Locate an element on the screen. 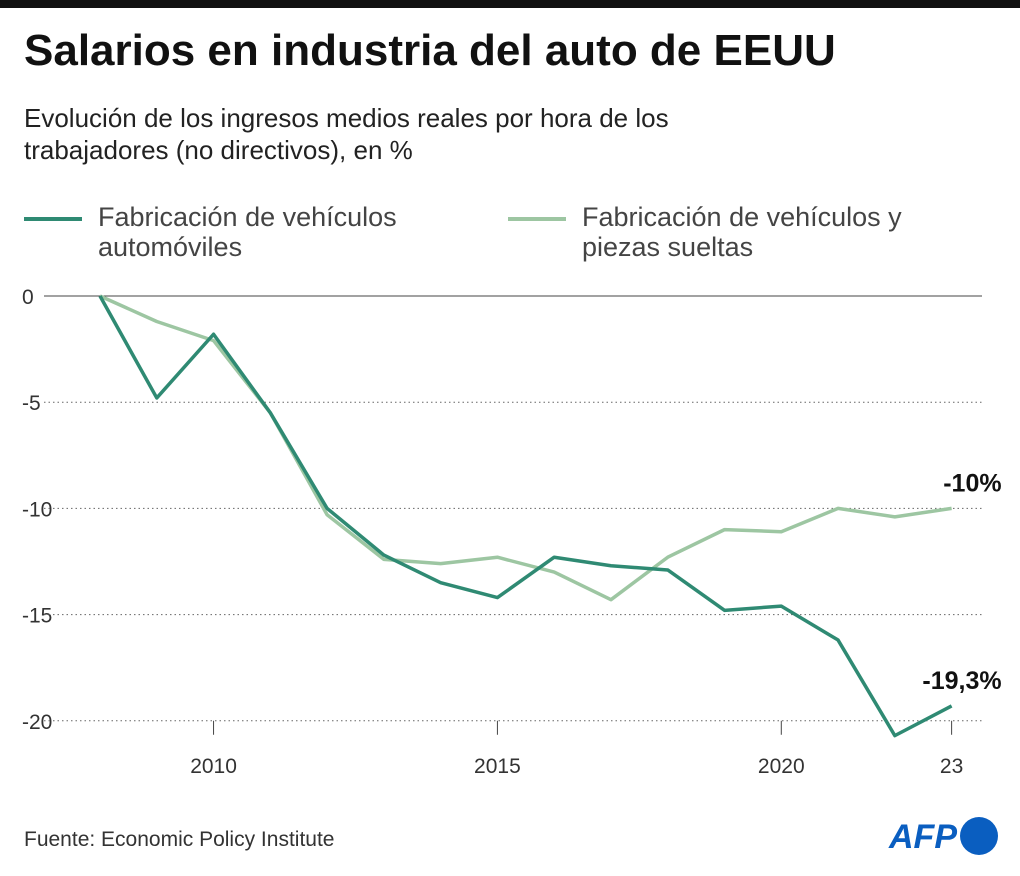 The image size is (1020, 876). y-tick-label: 0 is located at coordinates (28, 297).